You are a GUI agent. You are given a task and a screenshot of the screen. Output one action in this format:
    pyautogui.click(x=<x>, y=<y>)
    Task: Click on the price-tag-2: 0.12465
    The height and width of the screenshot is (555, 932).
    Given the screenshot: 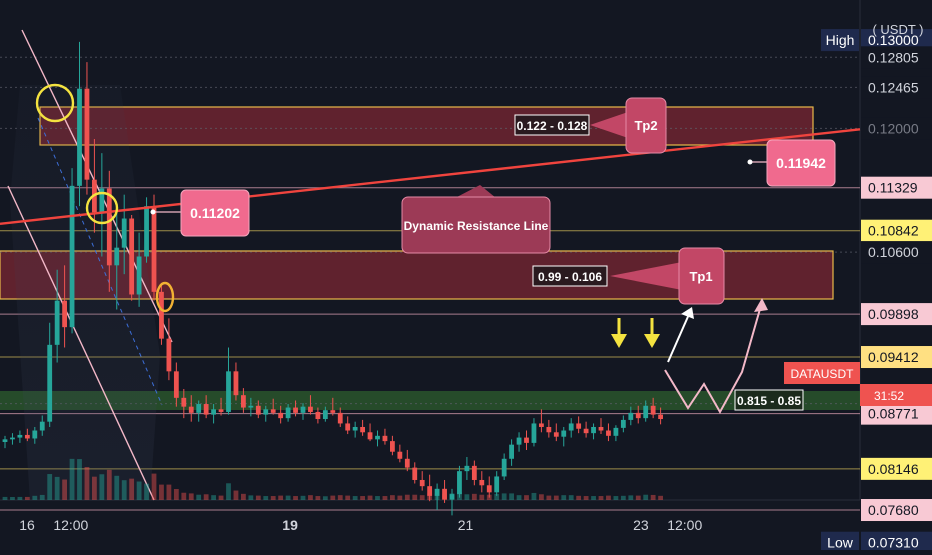 What is the action you would take?
    pyautogui.click(x=896, y=87)
    